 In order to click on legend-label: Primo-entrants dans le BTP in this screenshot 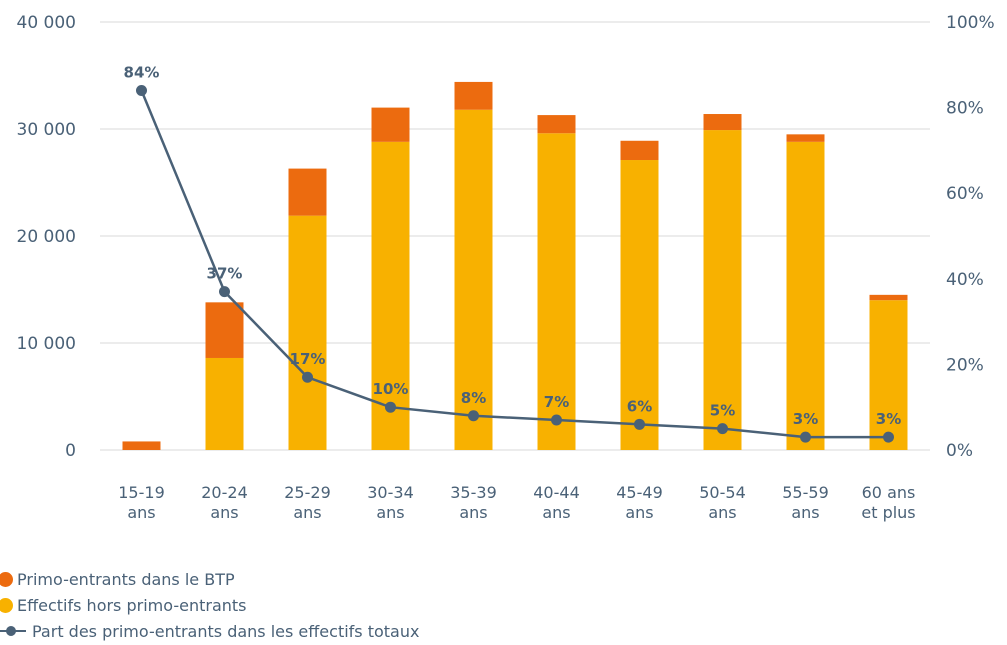, I will do `click(126, 579)`.